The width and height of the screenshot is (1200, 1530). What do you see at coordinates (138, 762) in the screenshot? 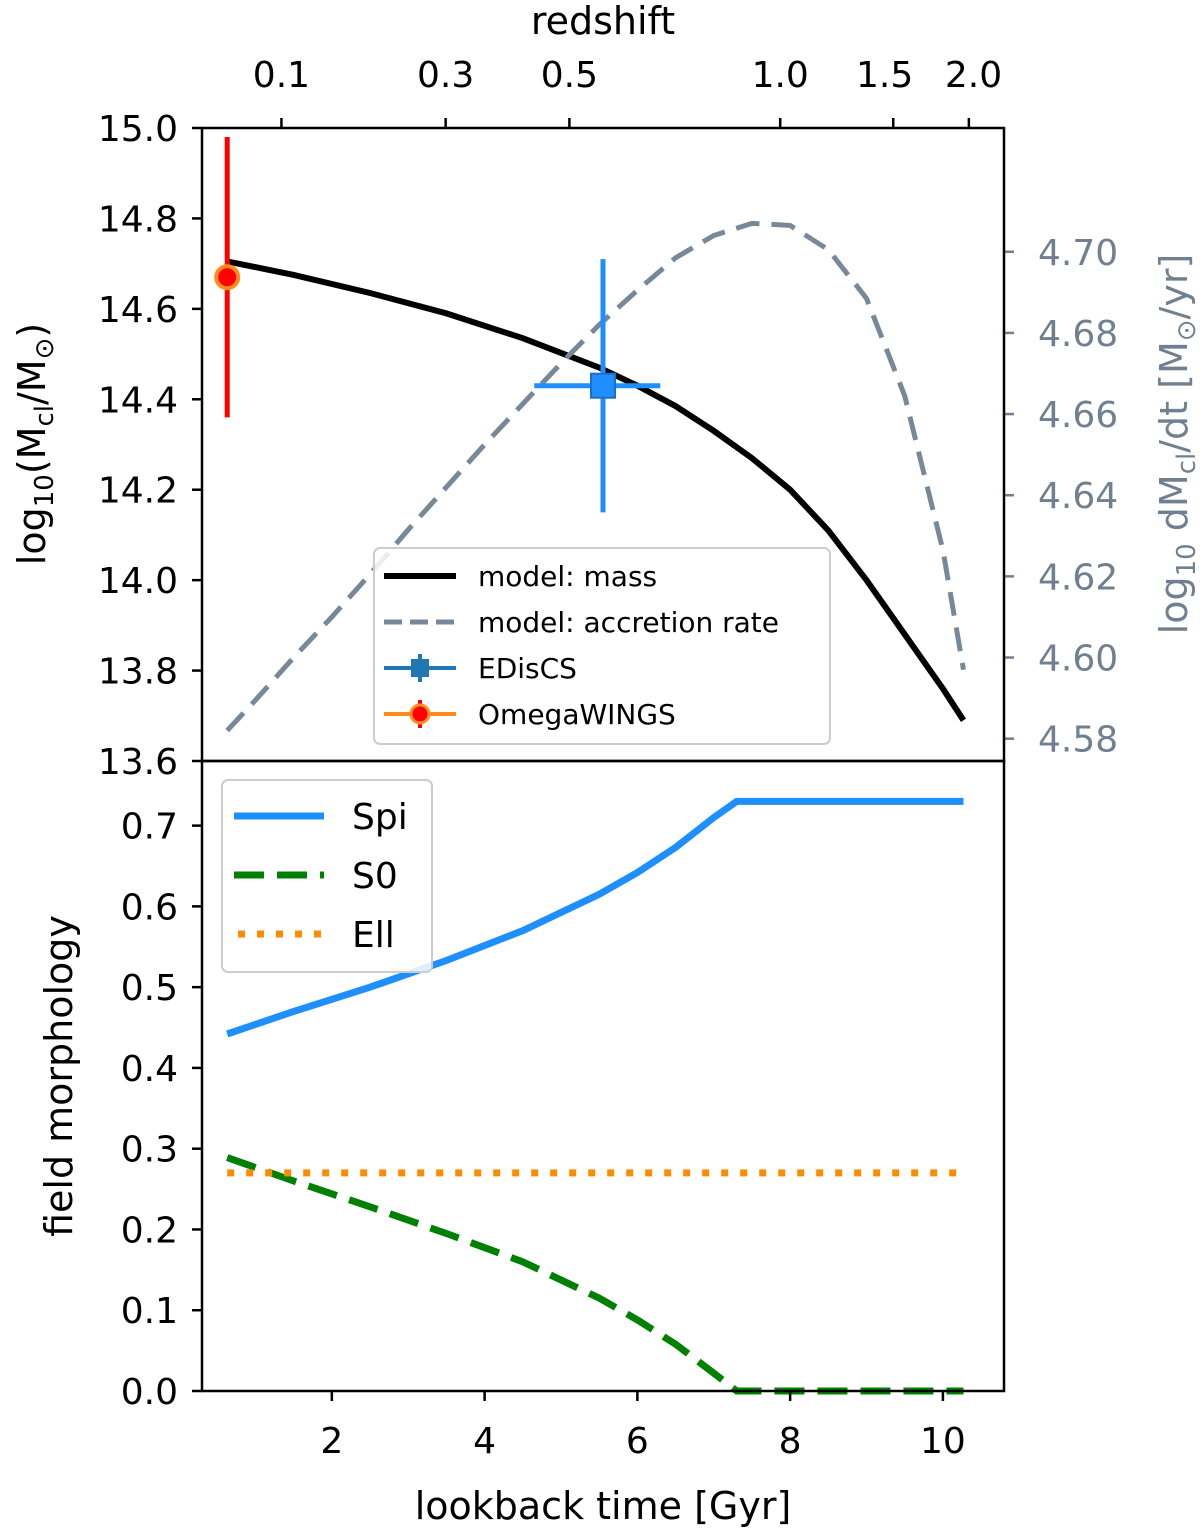
I see `left-tick-label-13.6: 13.6` at bounding box center [138, 762].